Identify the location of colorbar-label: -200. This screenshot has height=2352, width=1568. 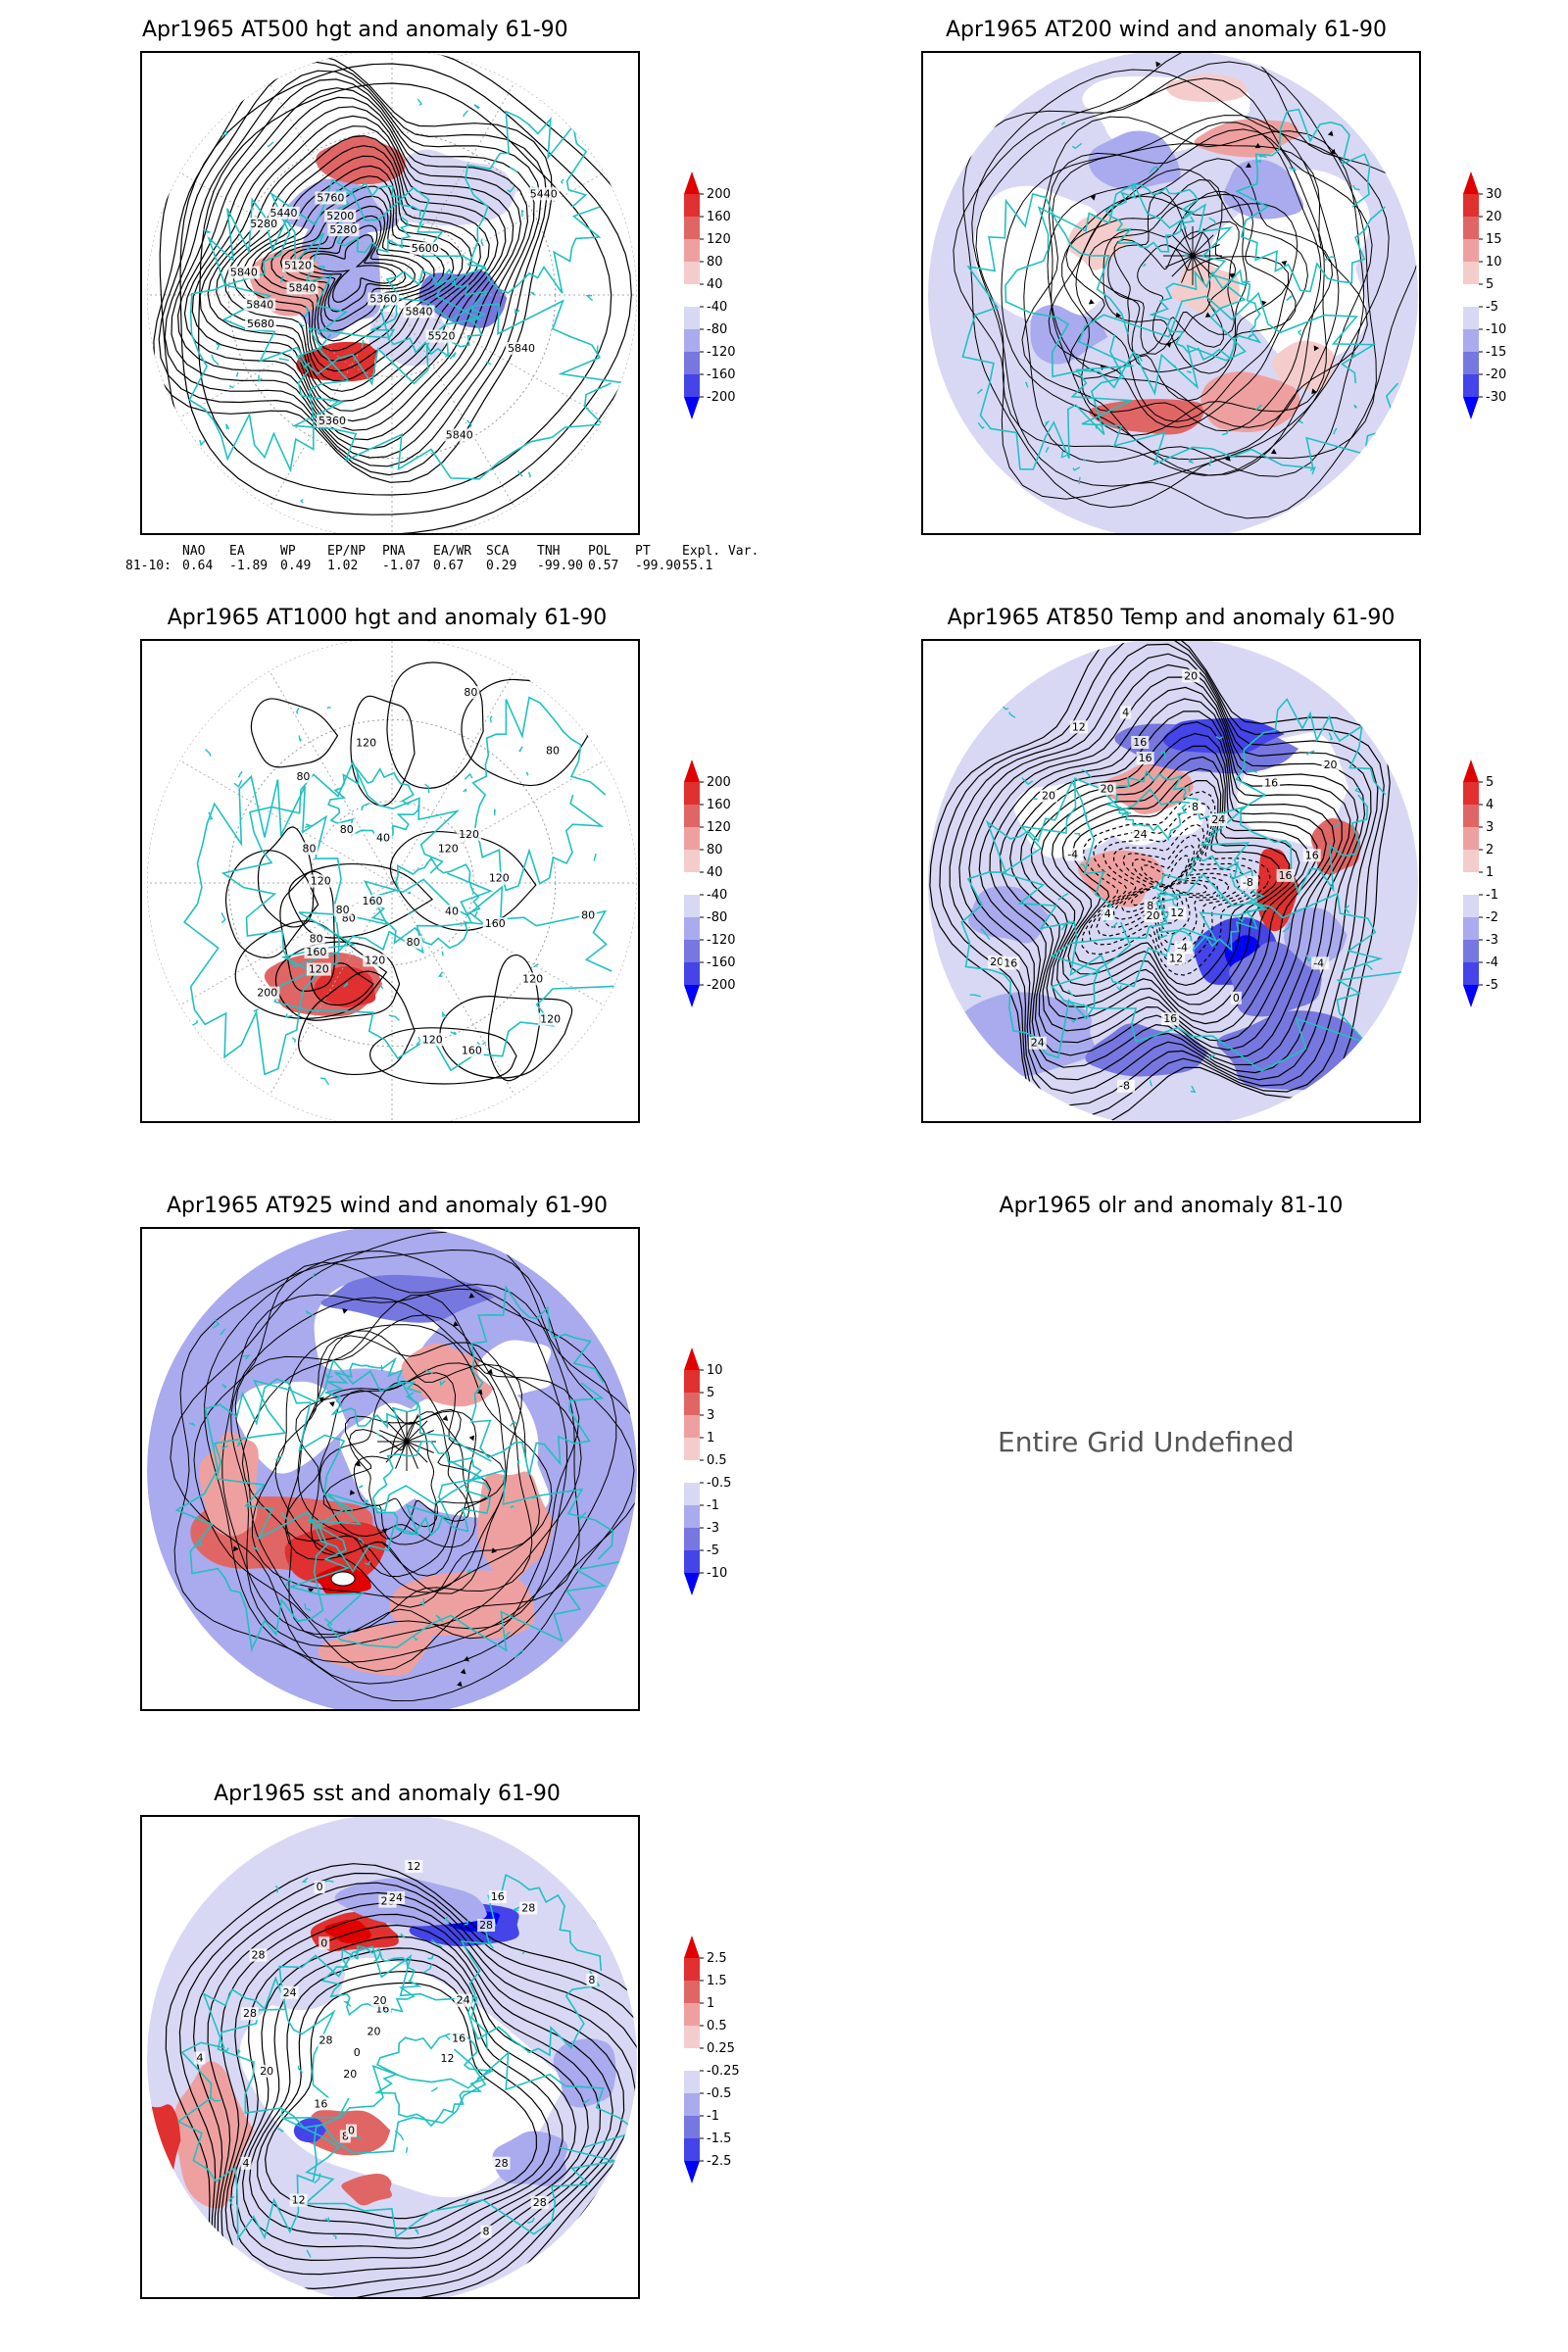
(721, 397).